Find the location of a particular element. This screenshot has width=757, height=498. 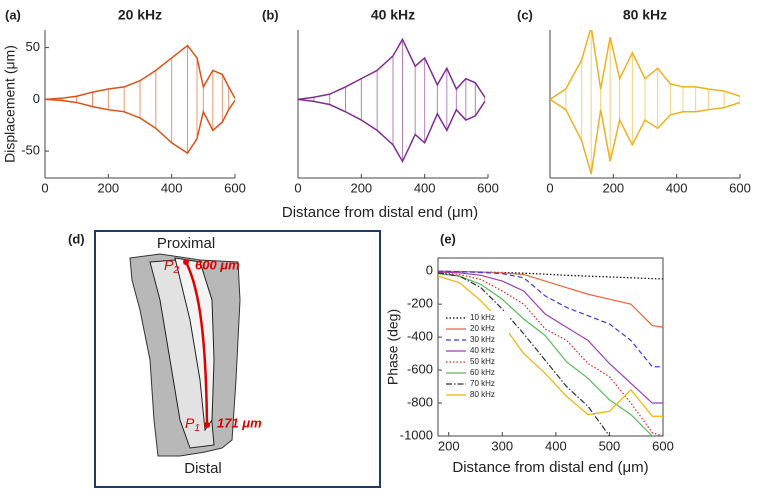

point-subscript: 2 is located at coordinates (175, 270).